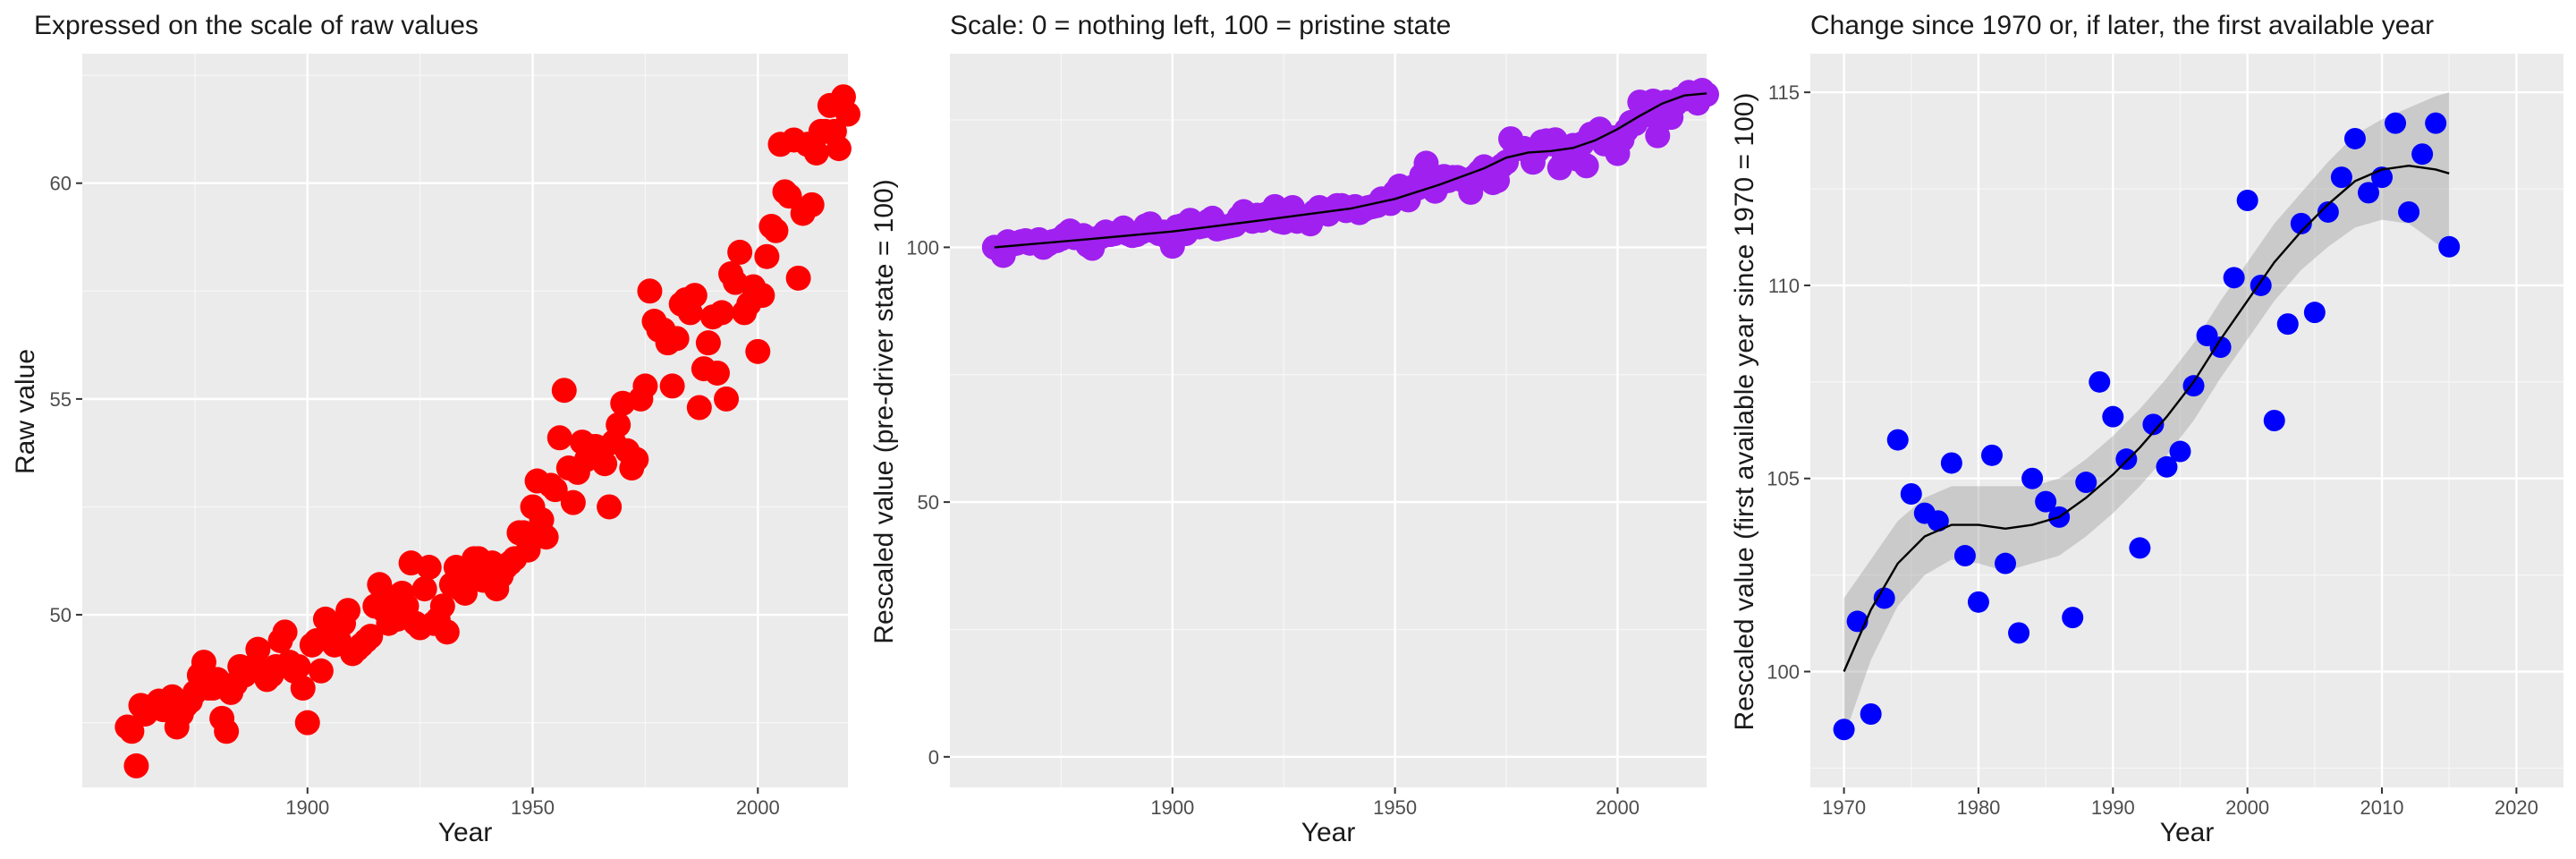 The width and height of the screenshot is (2576, 859). Describe the element at coordinates (933, 757) in the screenshot. I see `y-tick-label: 0` at that location.